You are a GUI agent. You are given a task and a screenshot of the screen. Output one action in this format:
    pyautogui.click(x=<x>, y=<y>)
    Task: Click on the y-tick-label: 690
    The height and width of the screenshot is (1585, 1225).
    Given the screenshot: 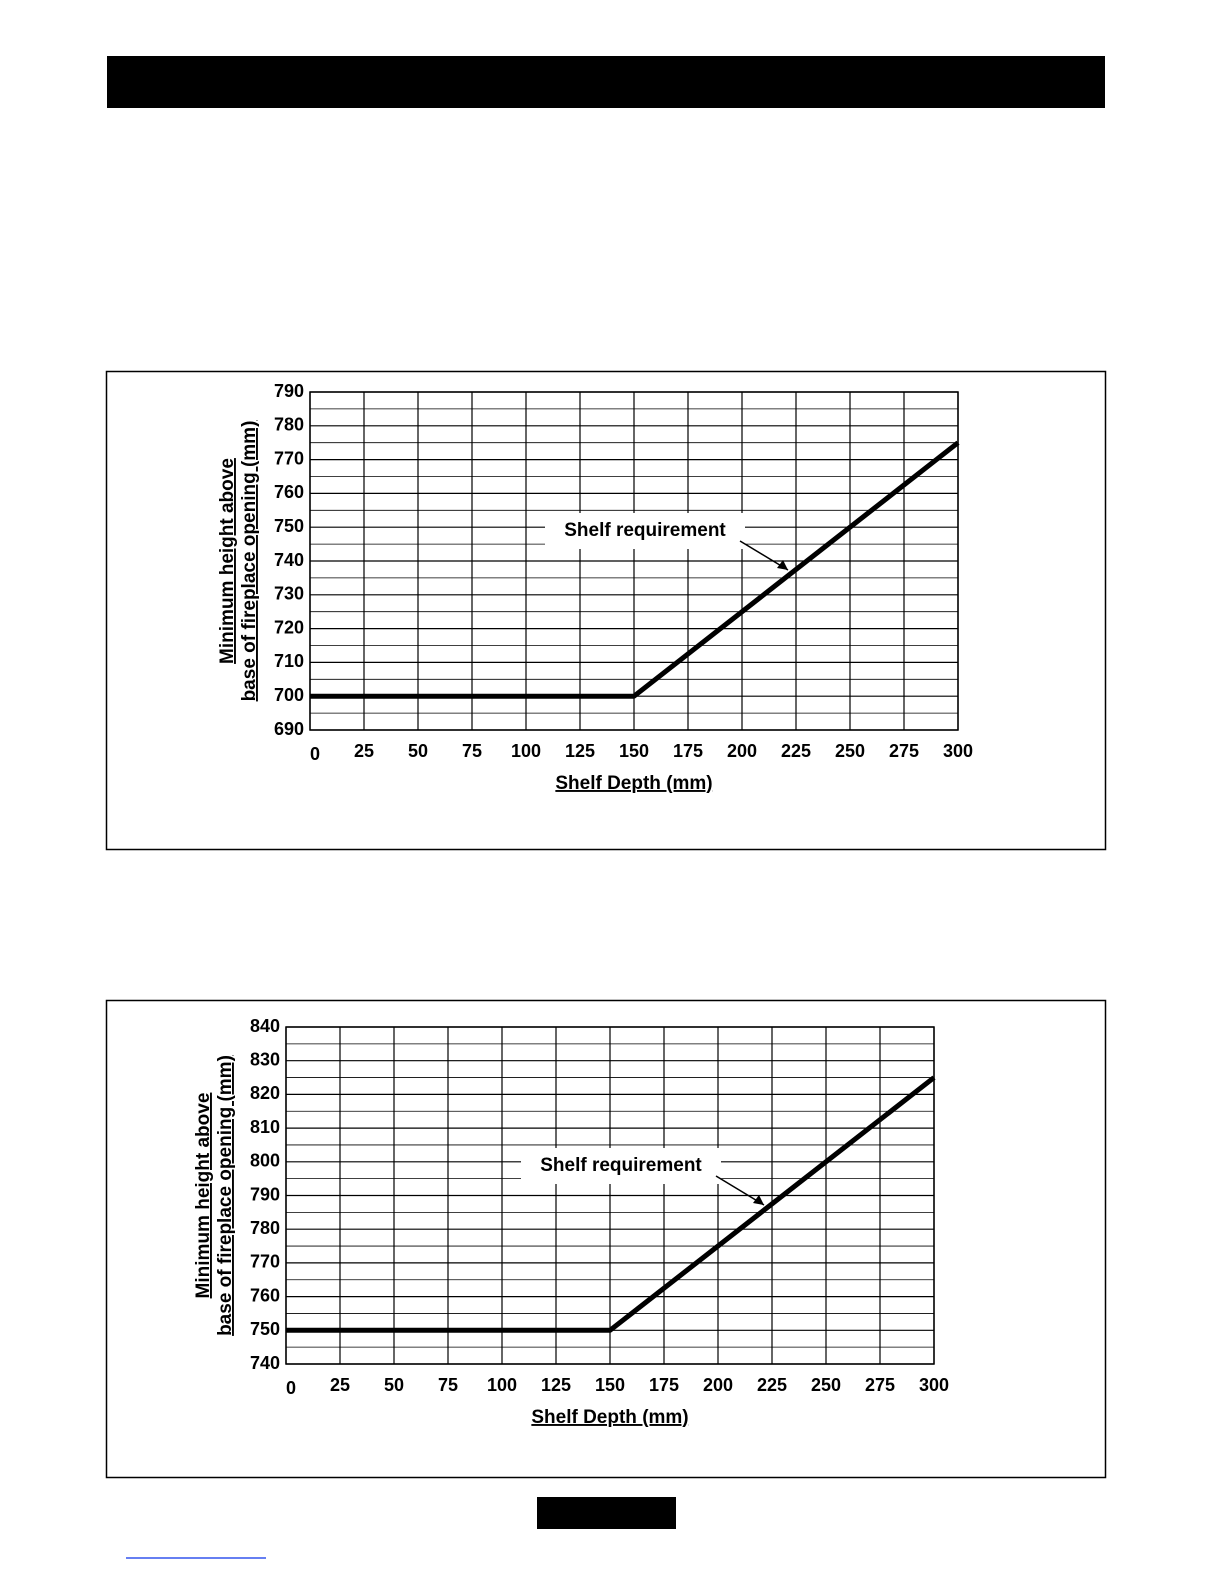 What is the action you would take?
    pyautogui.click(x=289, y=729)
    